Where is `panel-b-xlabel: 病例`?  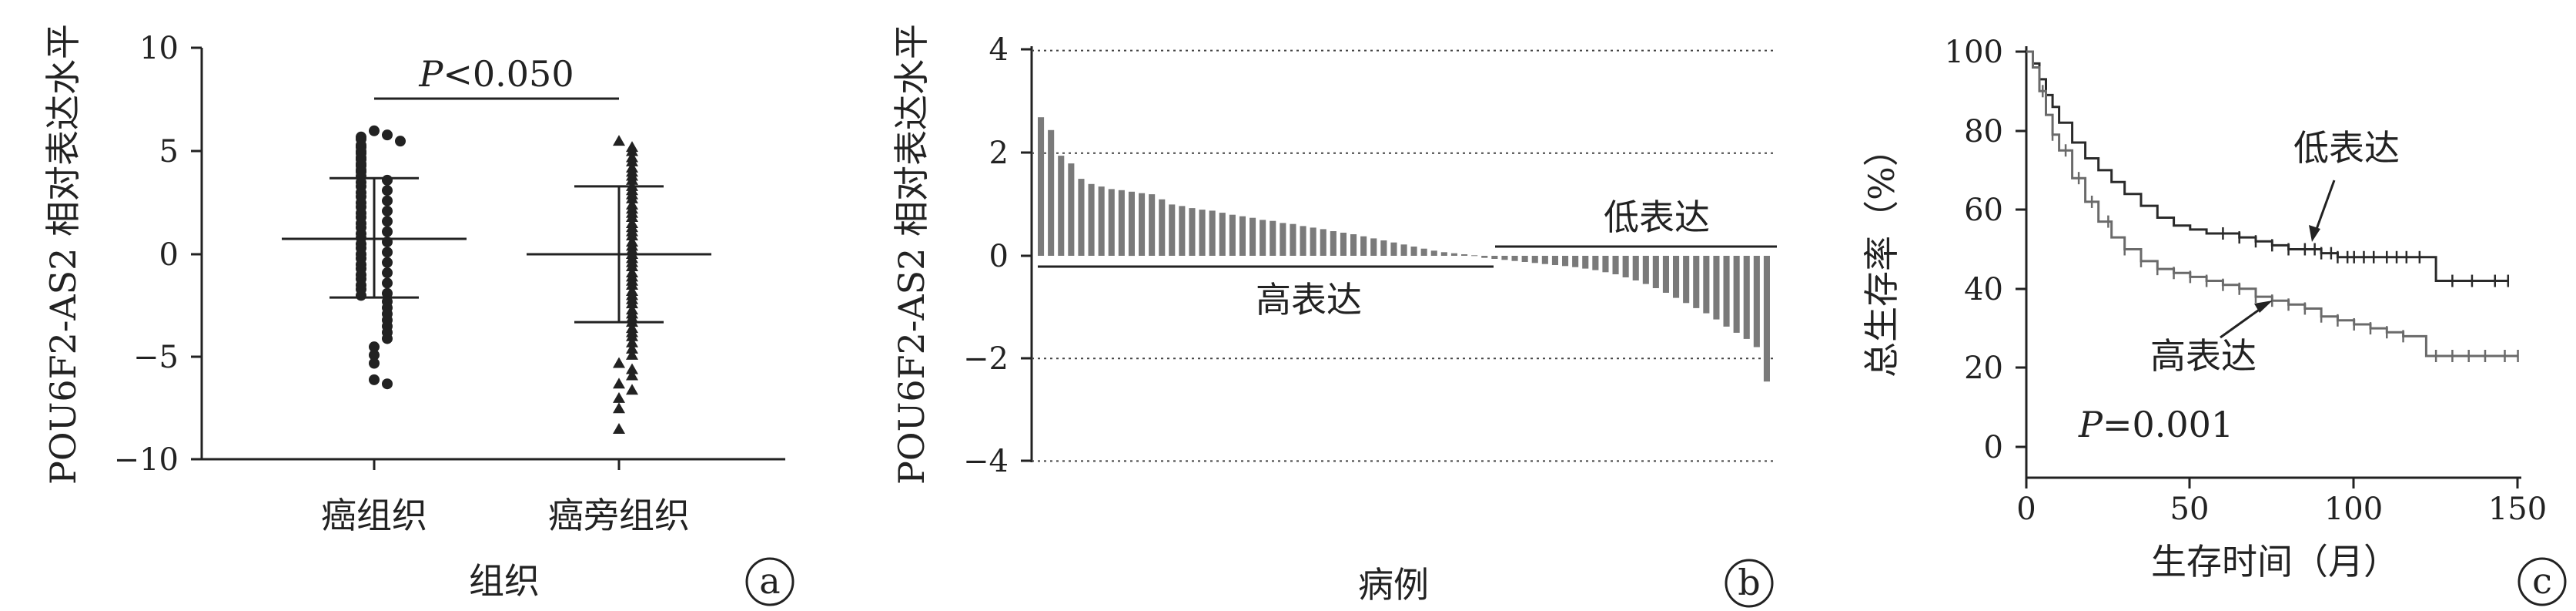
panel-b-xlabel: 病例 is located at coordinates (1394, 585).